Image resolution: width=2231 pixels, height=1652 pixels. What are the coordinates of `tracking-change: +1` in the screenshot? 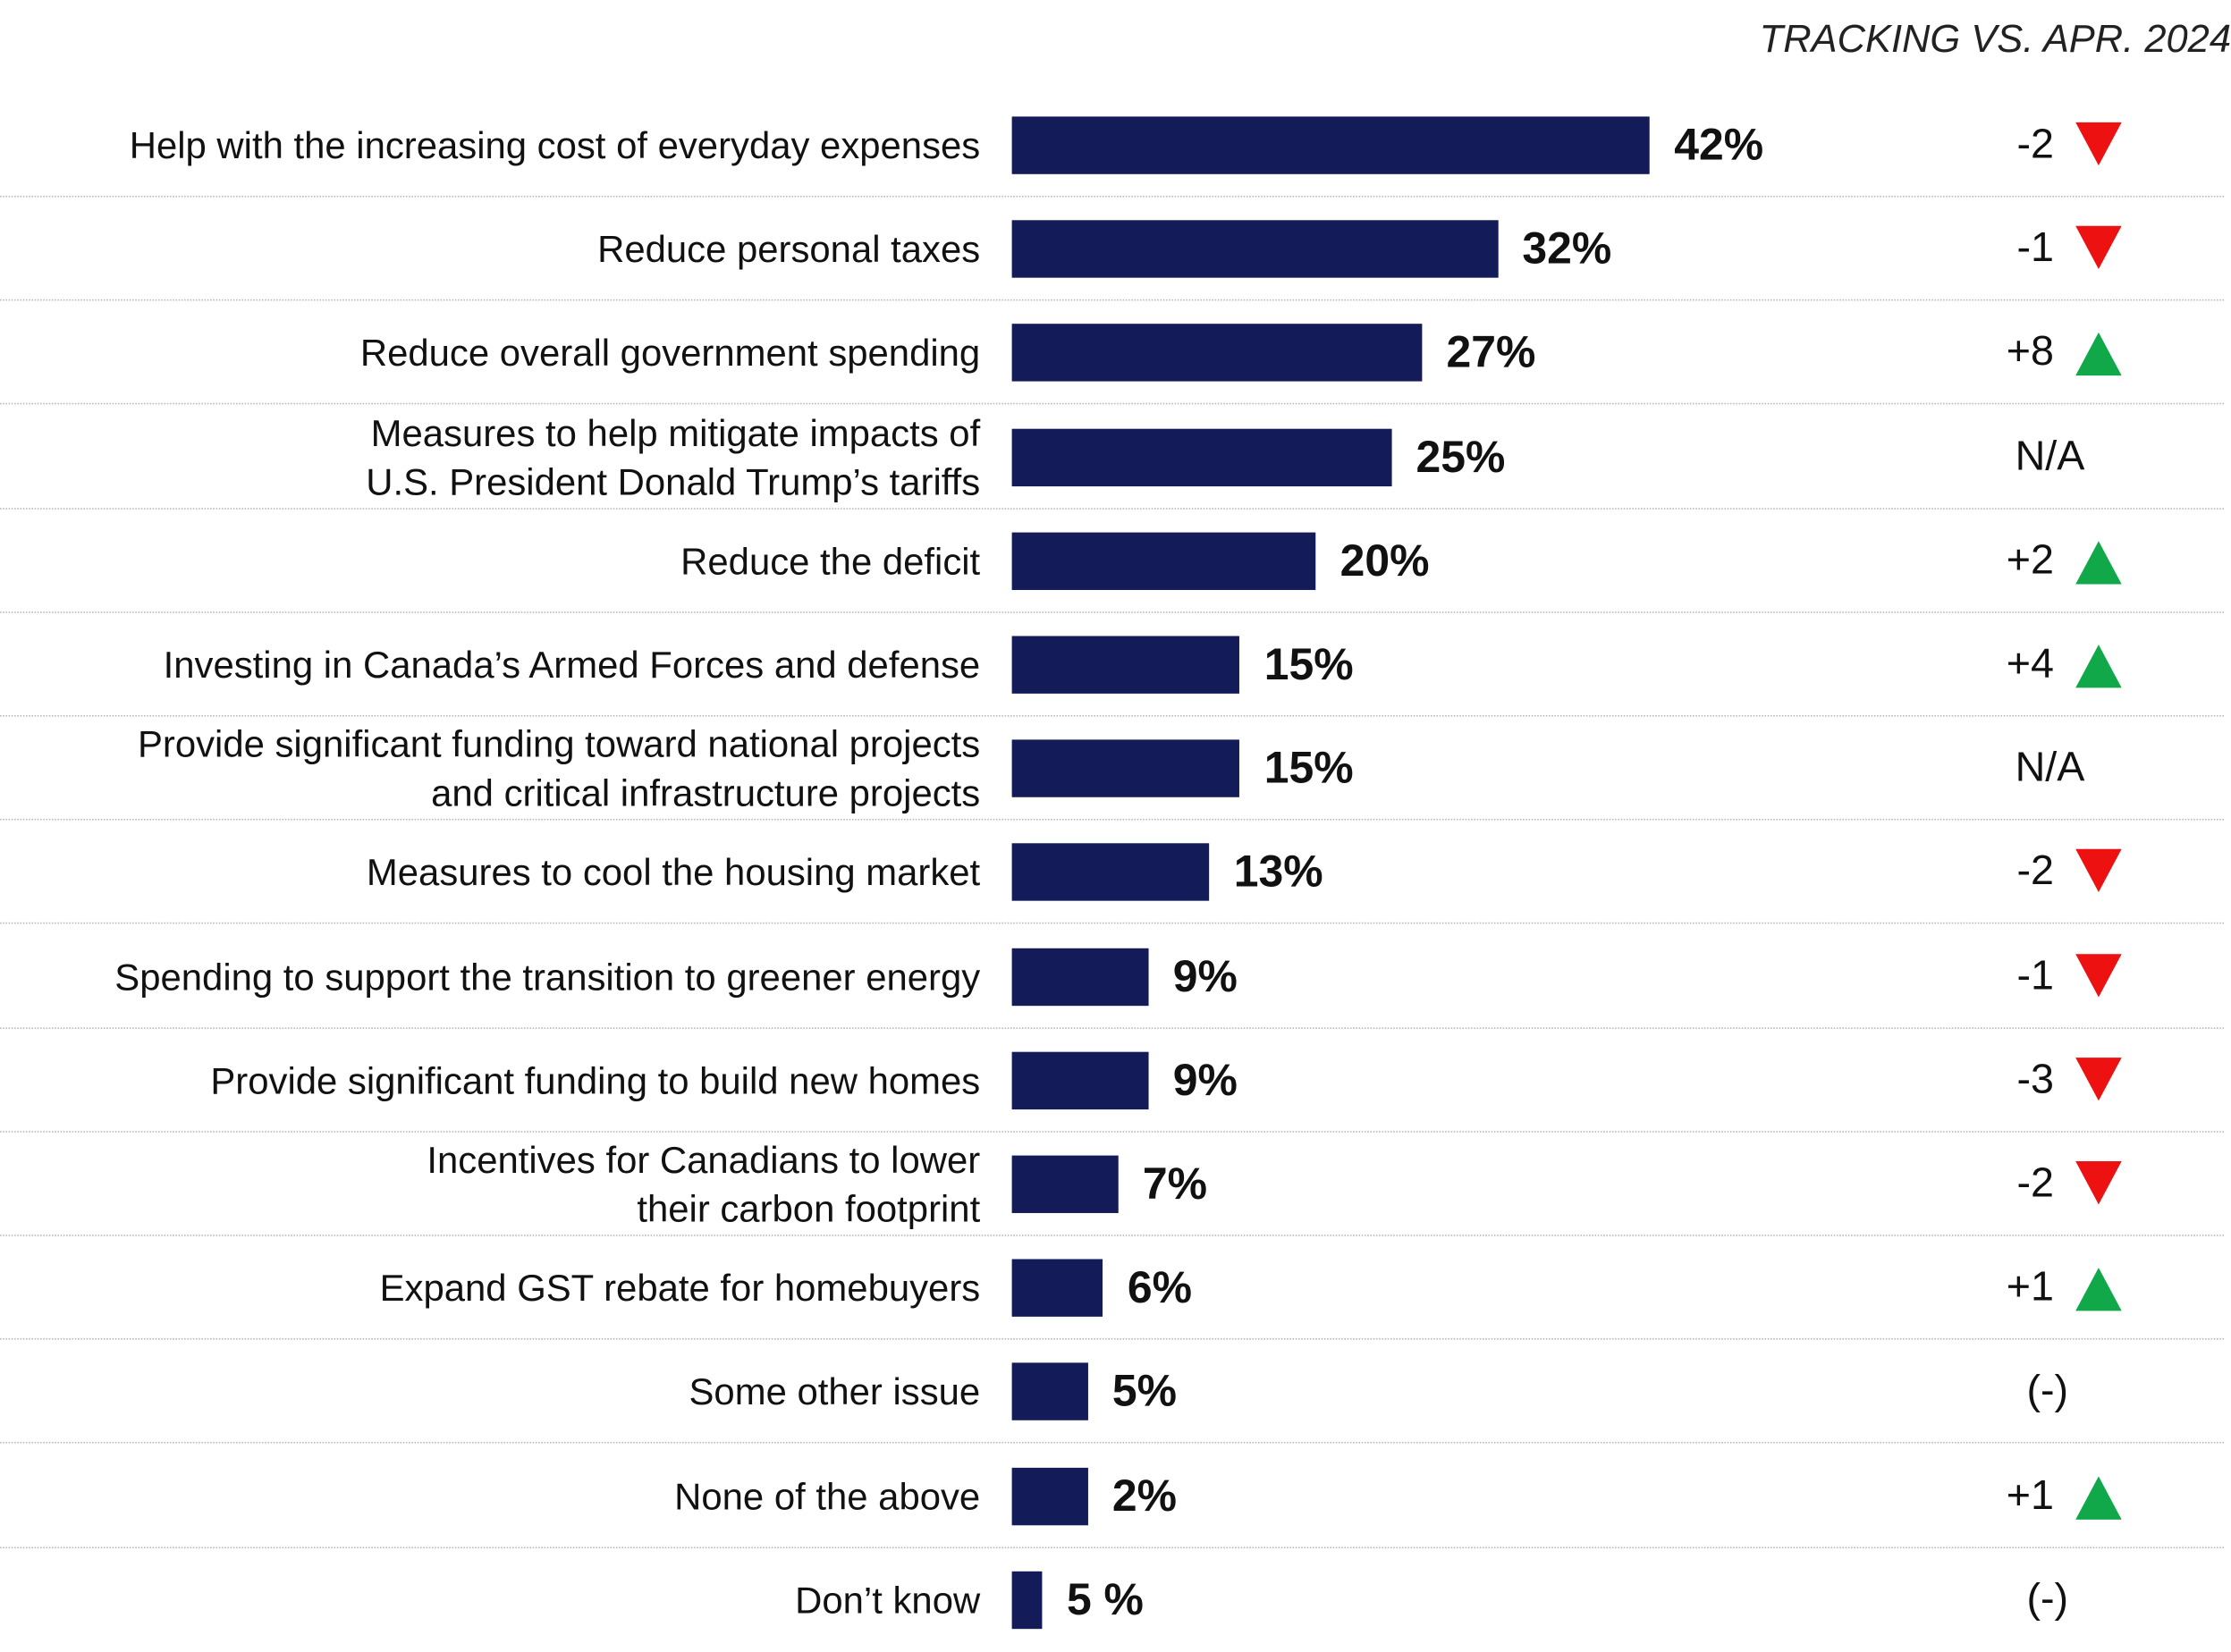 It's located at (2031, 1287).